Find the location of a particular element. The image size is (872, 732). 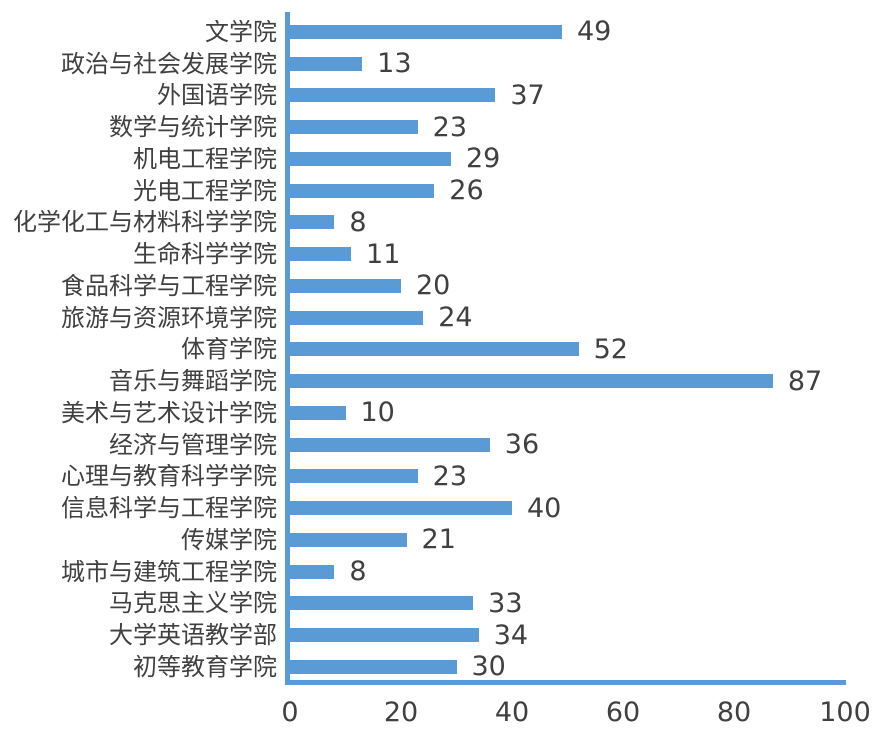

chart-row: 城市与建筑工程学院 8 is located at coordinates (436, 572).